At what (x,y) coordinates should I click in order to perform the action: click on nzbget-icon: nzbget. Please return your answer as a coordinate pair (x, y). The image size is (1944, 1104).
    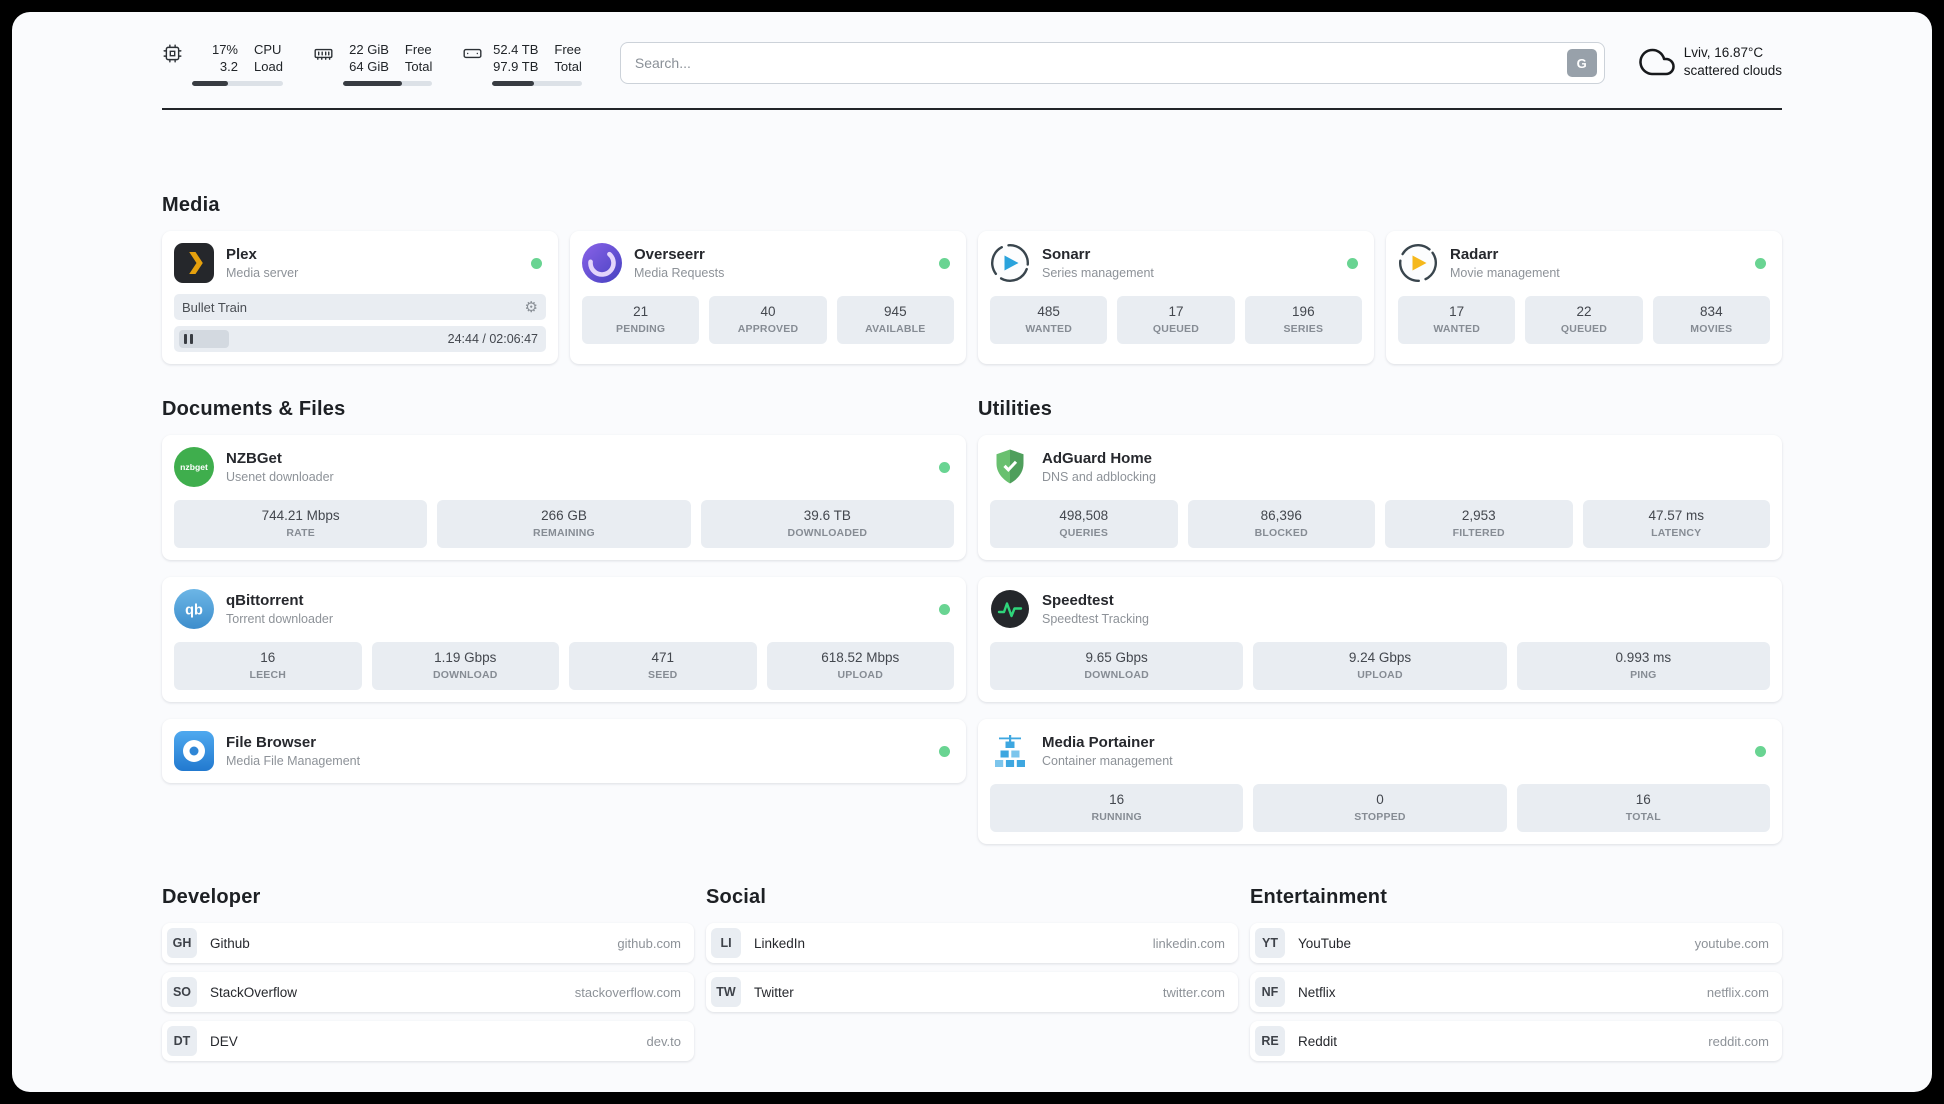
    Looking at the image, I should click on (194, 467).